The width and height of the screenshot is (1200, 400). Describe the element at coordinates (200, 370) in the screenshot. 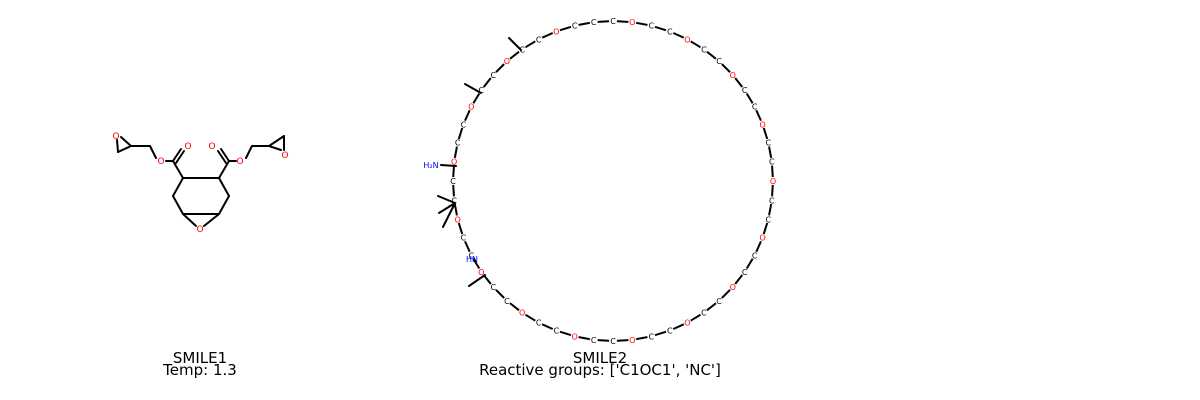

I see `molecule-1-temperature: Temp: 1.3` at that location.